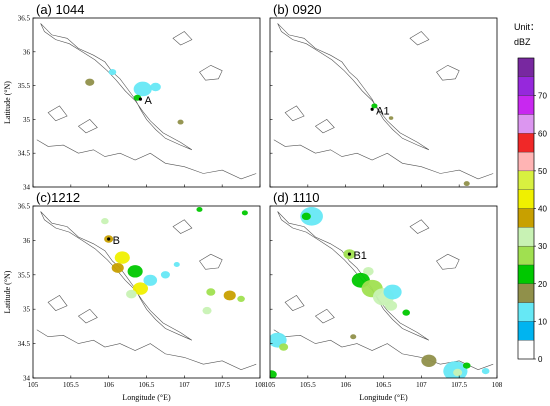 The height and width of the screenshot is (406, 550). I want to click on colorbar-label: 40, so click(542, 209).